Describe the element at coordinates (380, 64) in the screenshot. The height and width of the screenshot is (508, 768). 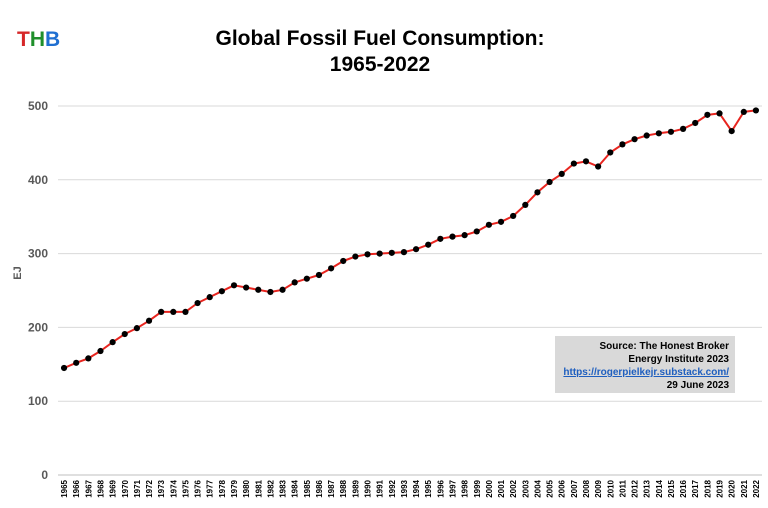
I see `chart-title-line2: 1965-2022` at that location.